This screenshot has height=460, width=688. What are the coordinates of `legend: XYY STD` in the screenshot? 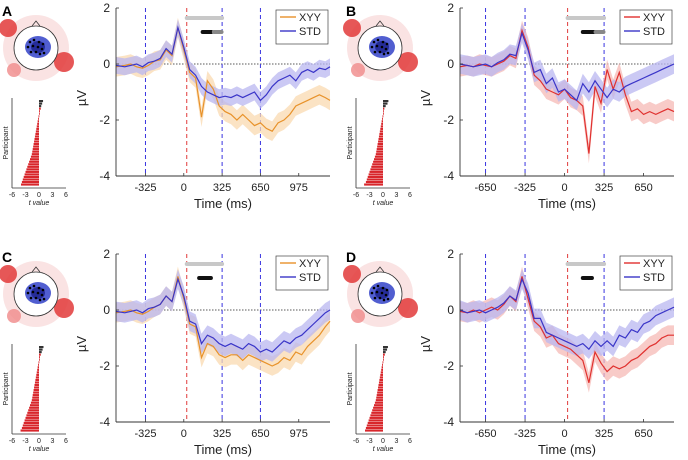 It's located at (302, 273).